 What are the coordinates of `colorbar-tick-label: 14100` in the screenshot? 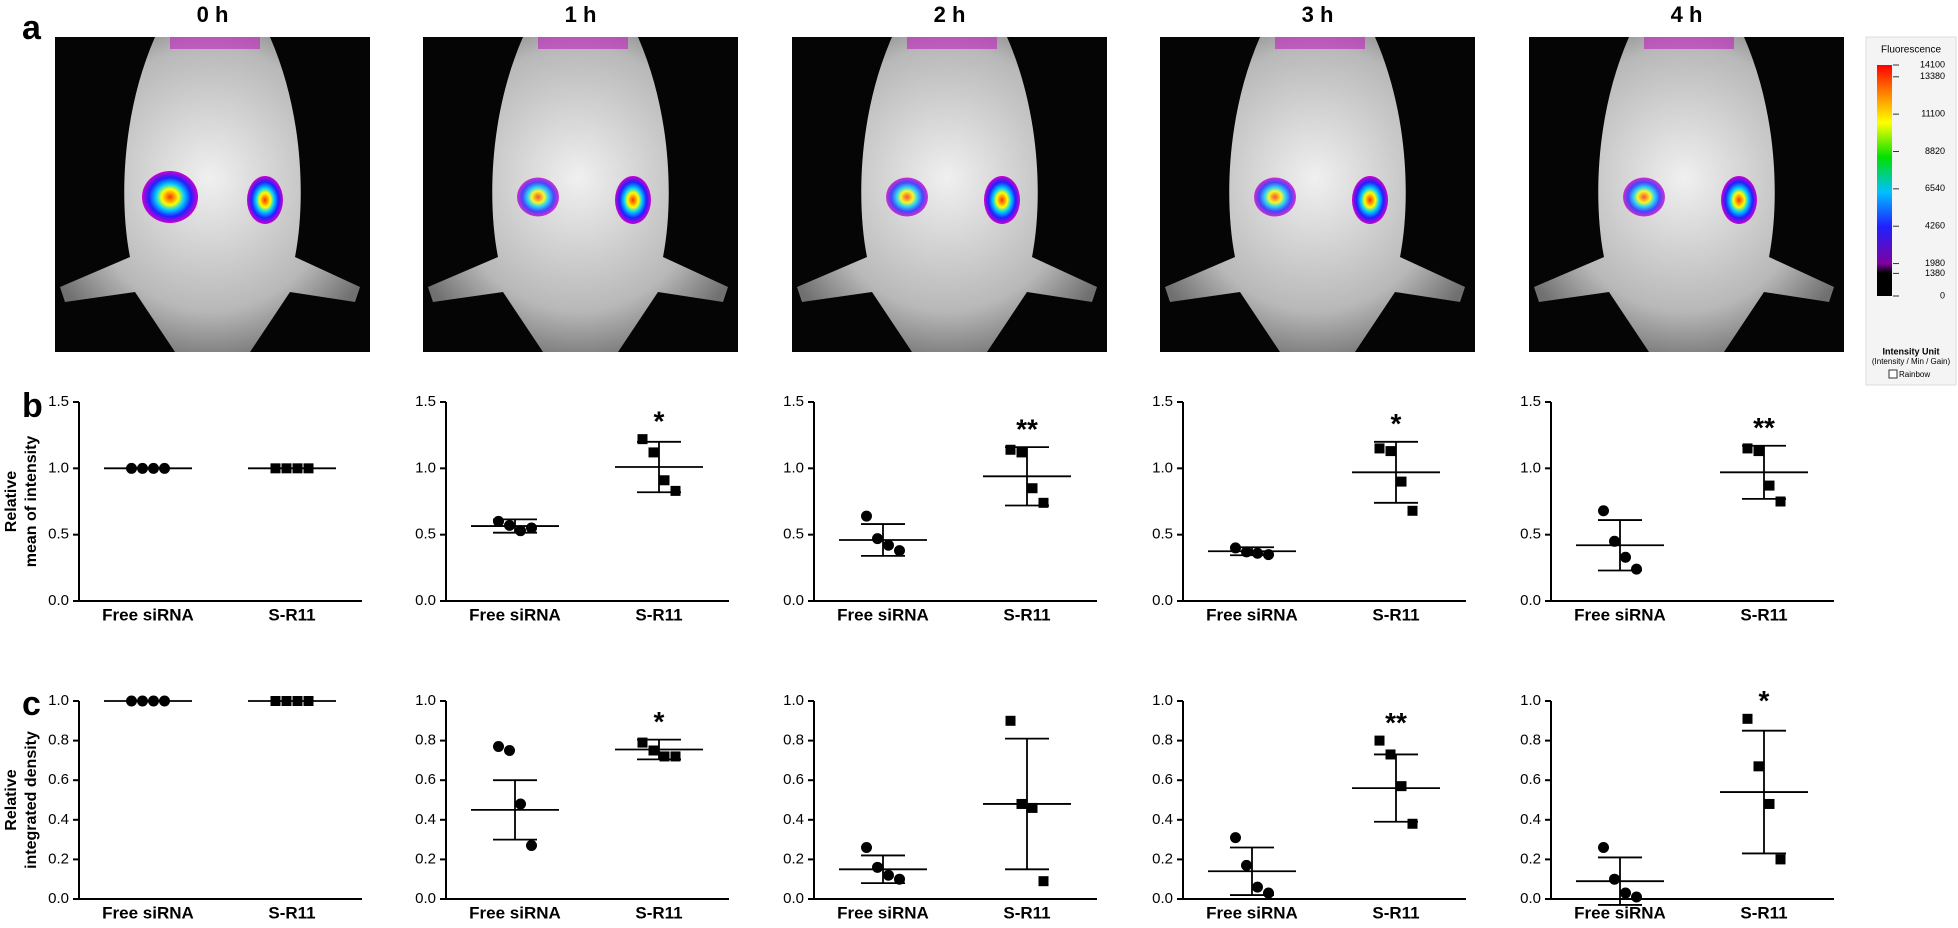 It's located at (1932, 64).